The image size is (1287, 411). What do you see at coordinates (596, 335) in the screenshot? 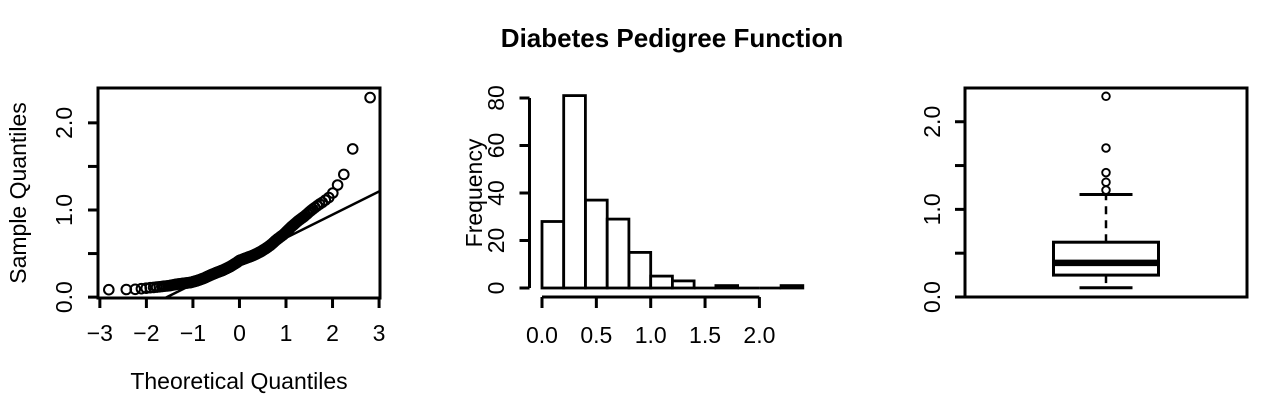
I see `x-axis-tick-label: 0.5` at bounding box center [596, 335].